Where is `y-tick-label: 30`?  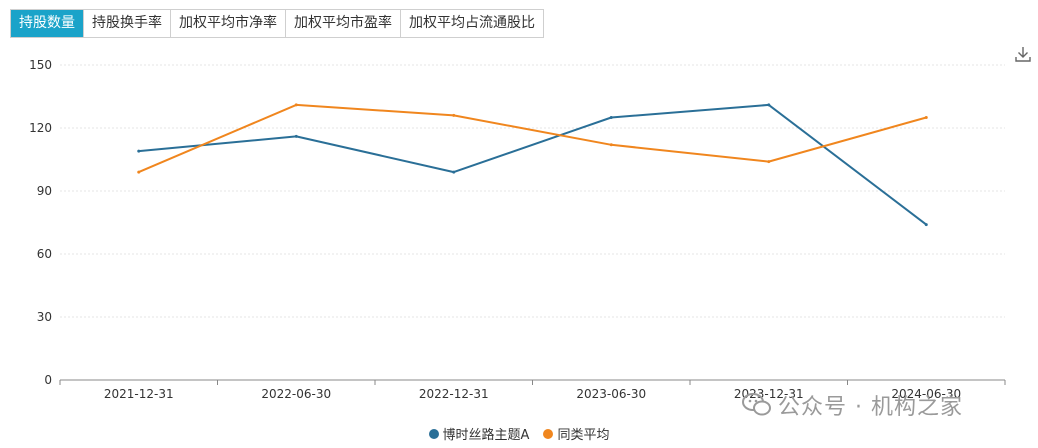
y-tick-label: 30 is located at coordinates (44, 317).